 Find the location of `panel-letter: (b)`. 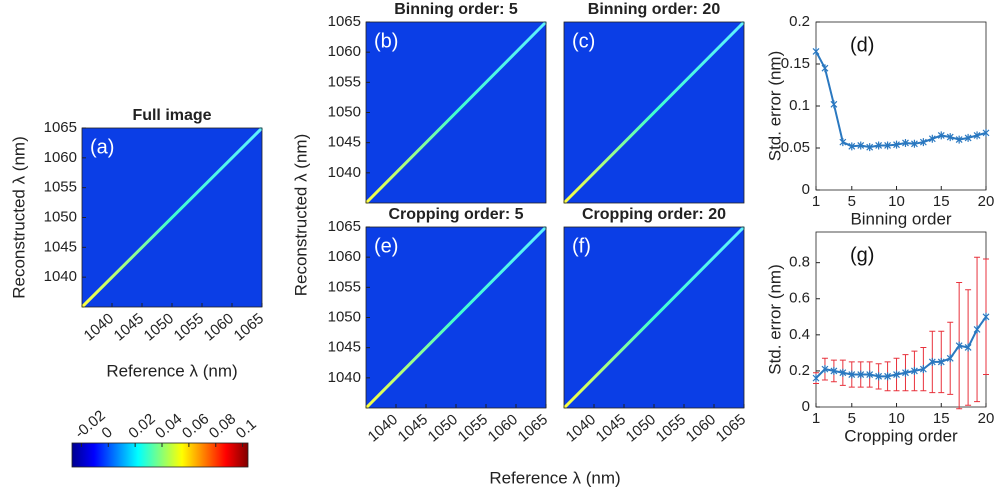

panel-letter: (b) is located at coordinates (386, 41).